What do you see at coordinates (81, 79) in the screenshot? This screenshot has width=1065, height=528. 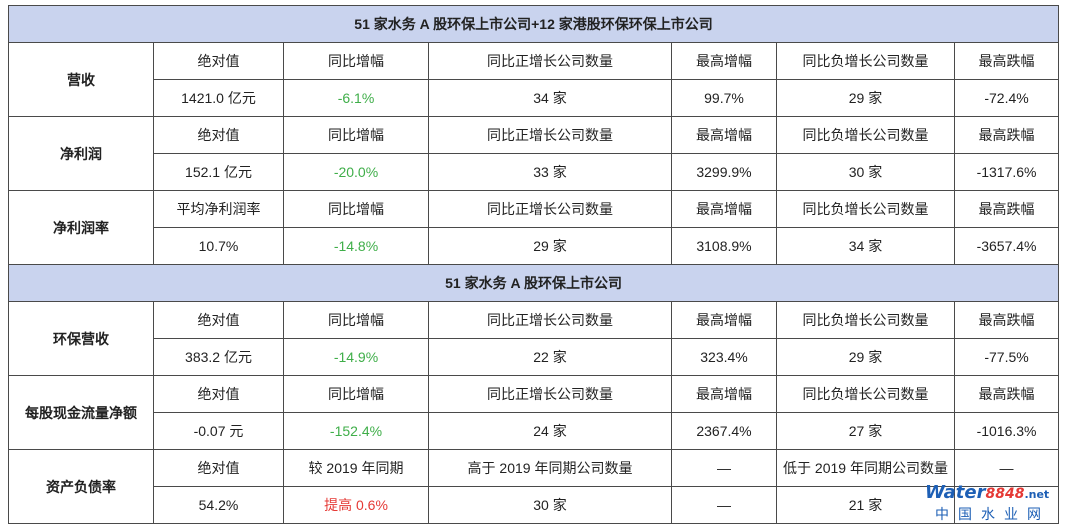 I see `metric-label: 营收` at bounding box center [81, 79].